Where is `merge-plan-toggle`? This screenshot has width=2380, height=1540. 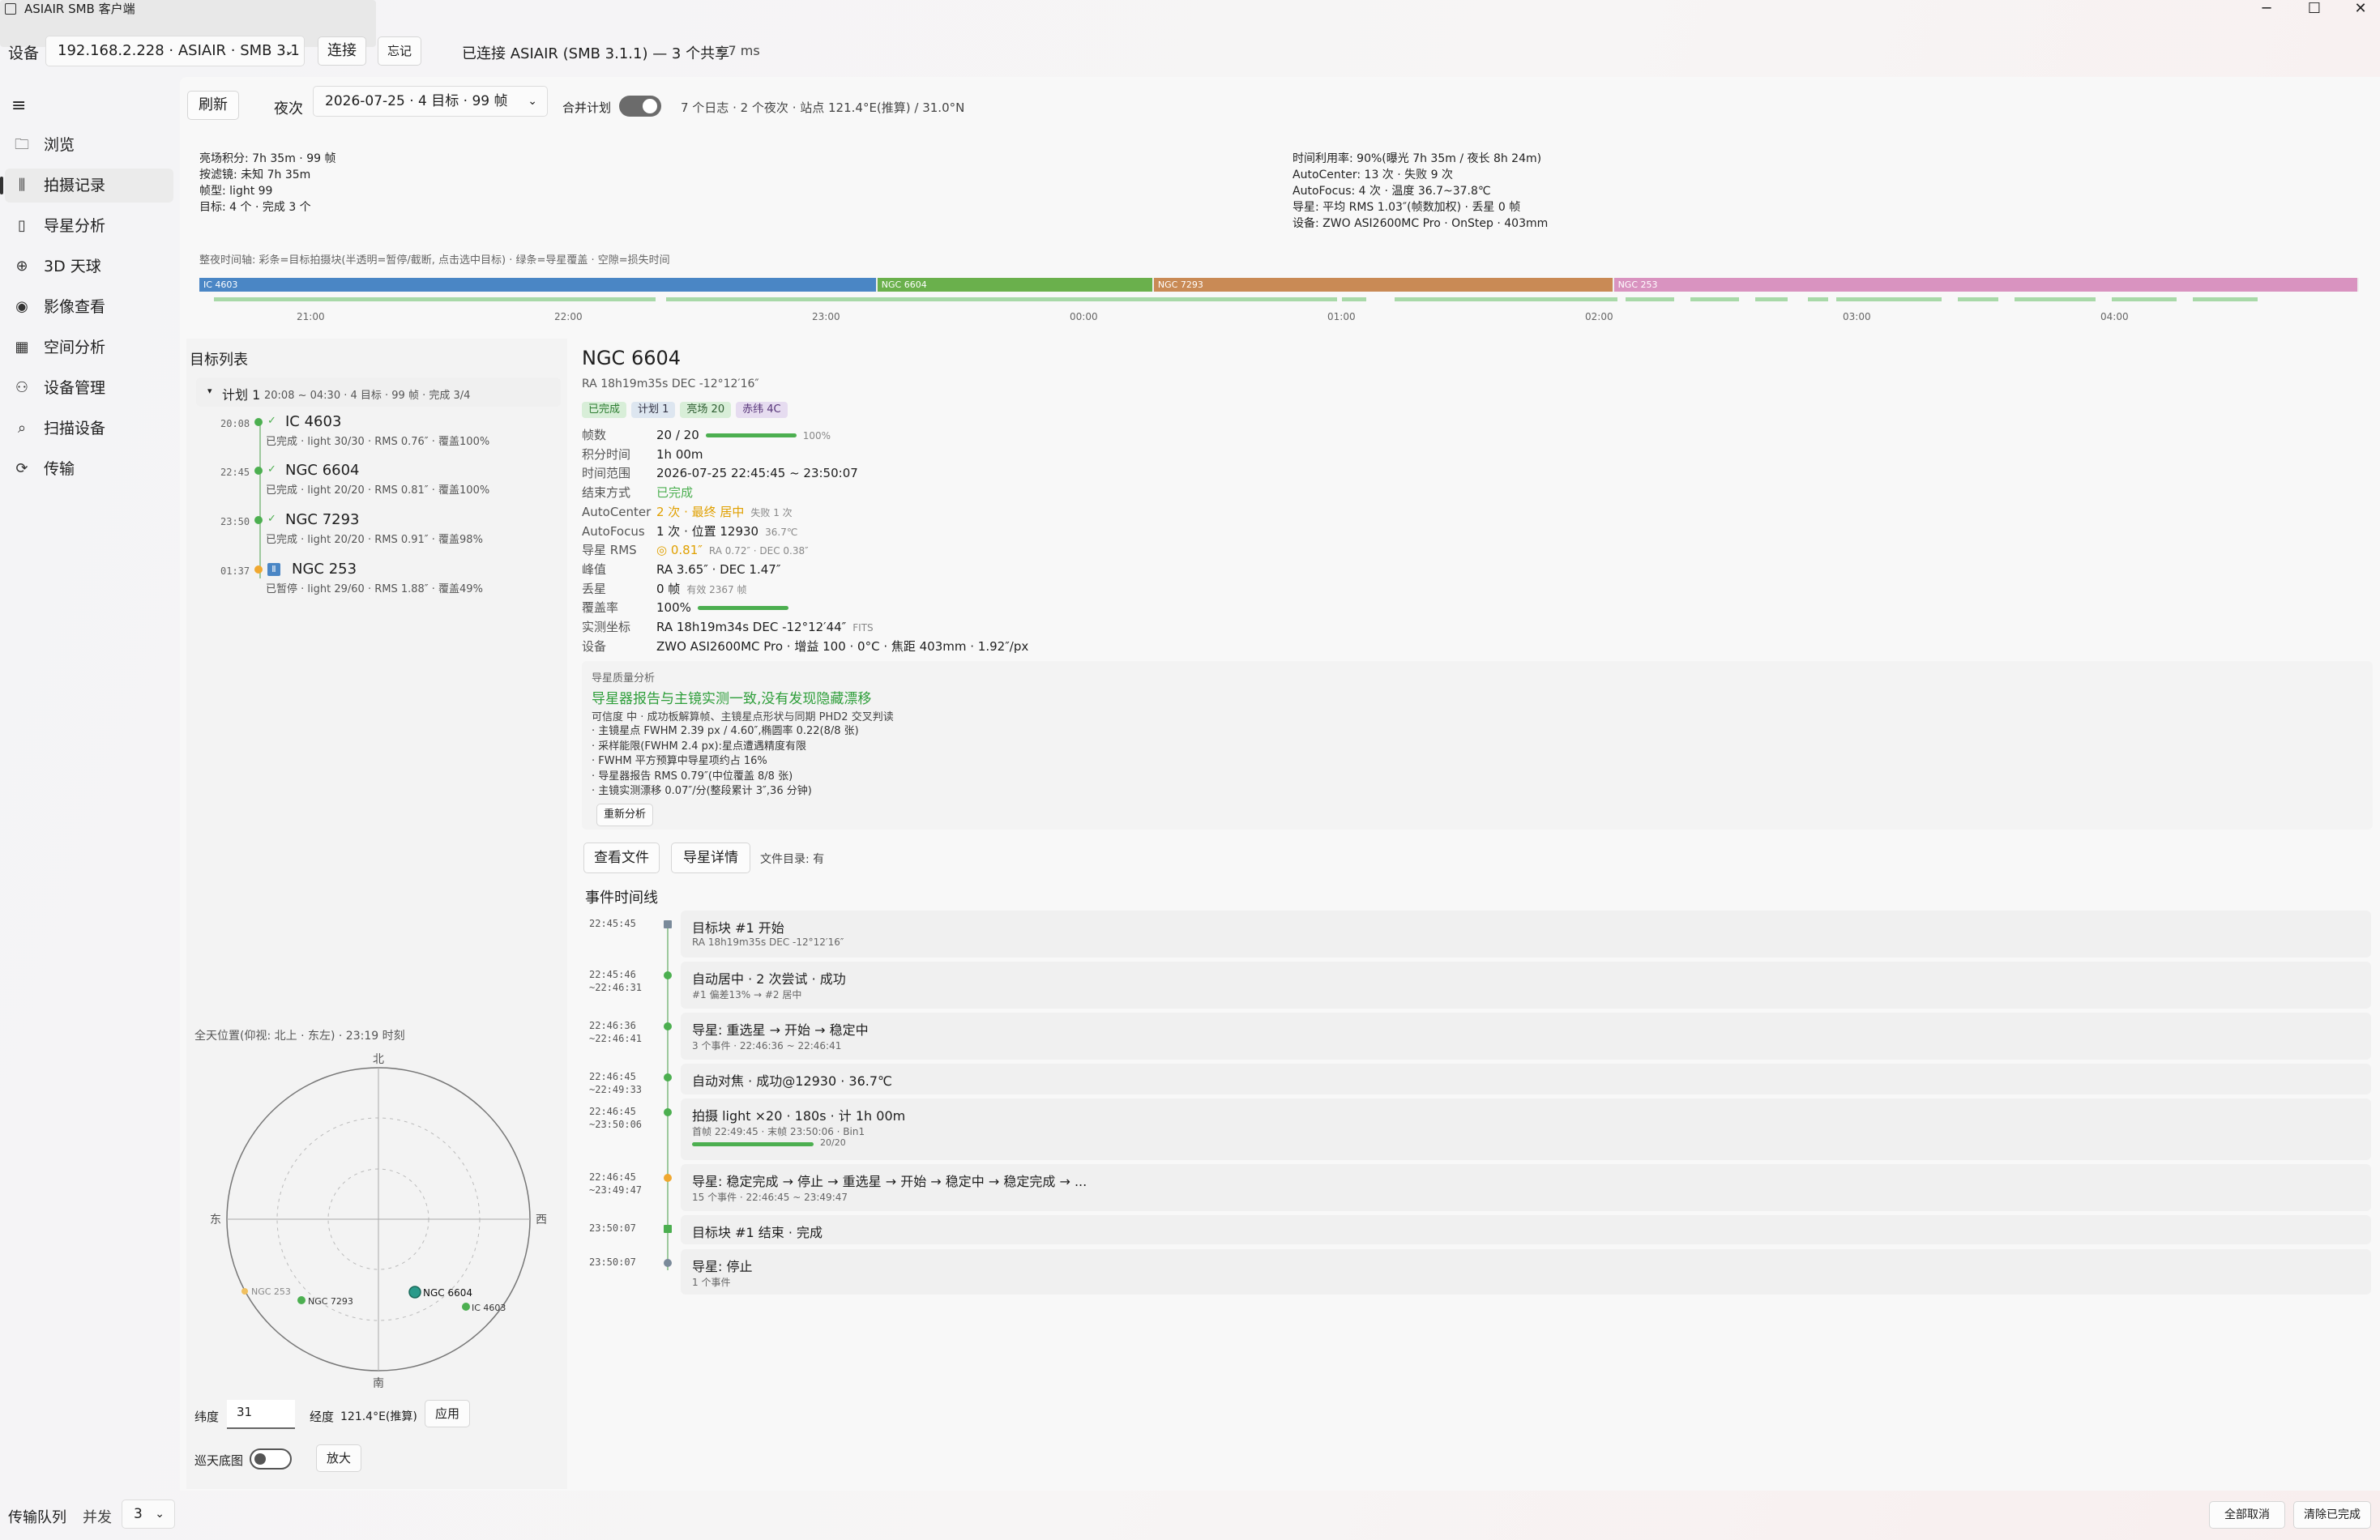
merge-plan-toggle is located at coordinates (640, 106).